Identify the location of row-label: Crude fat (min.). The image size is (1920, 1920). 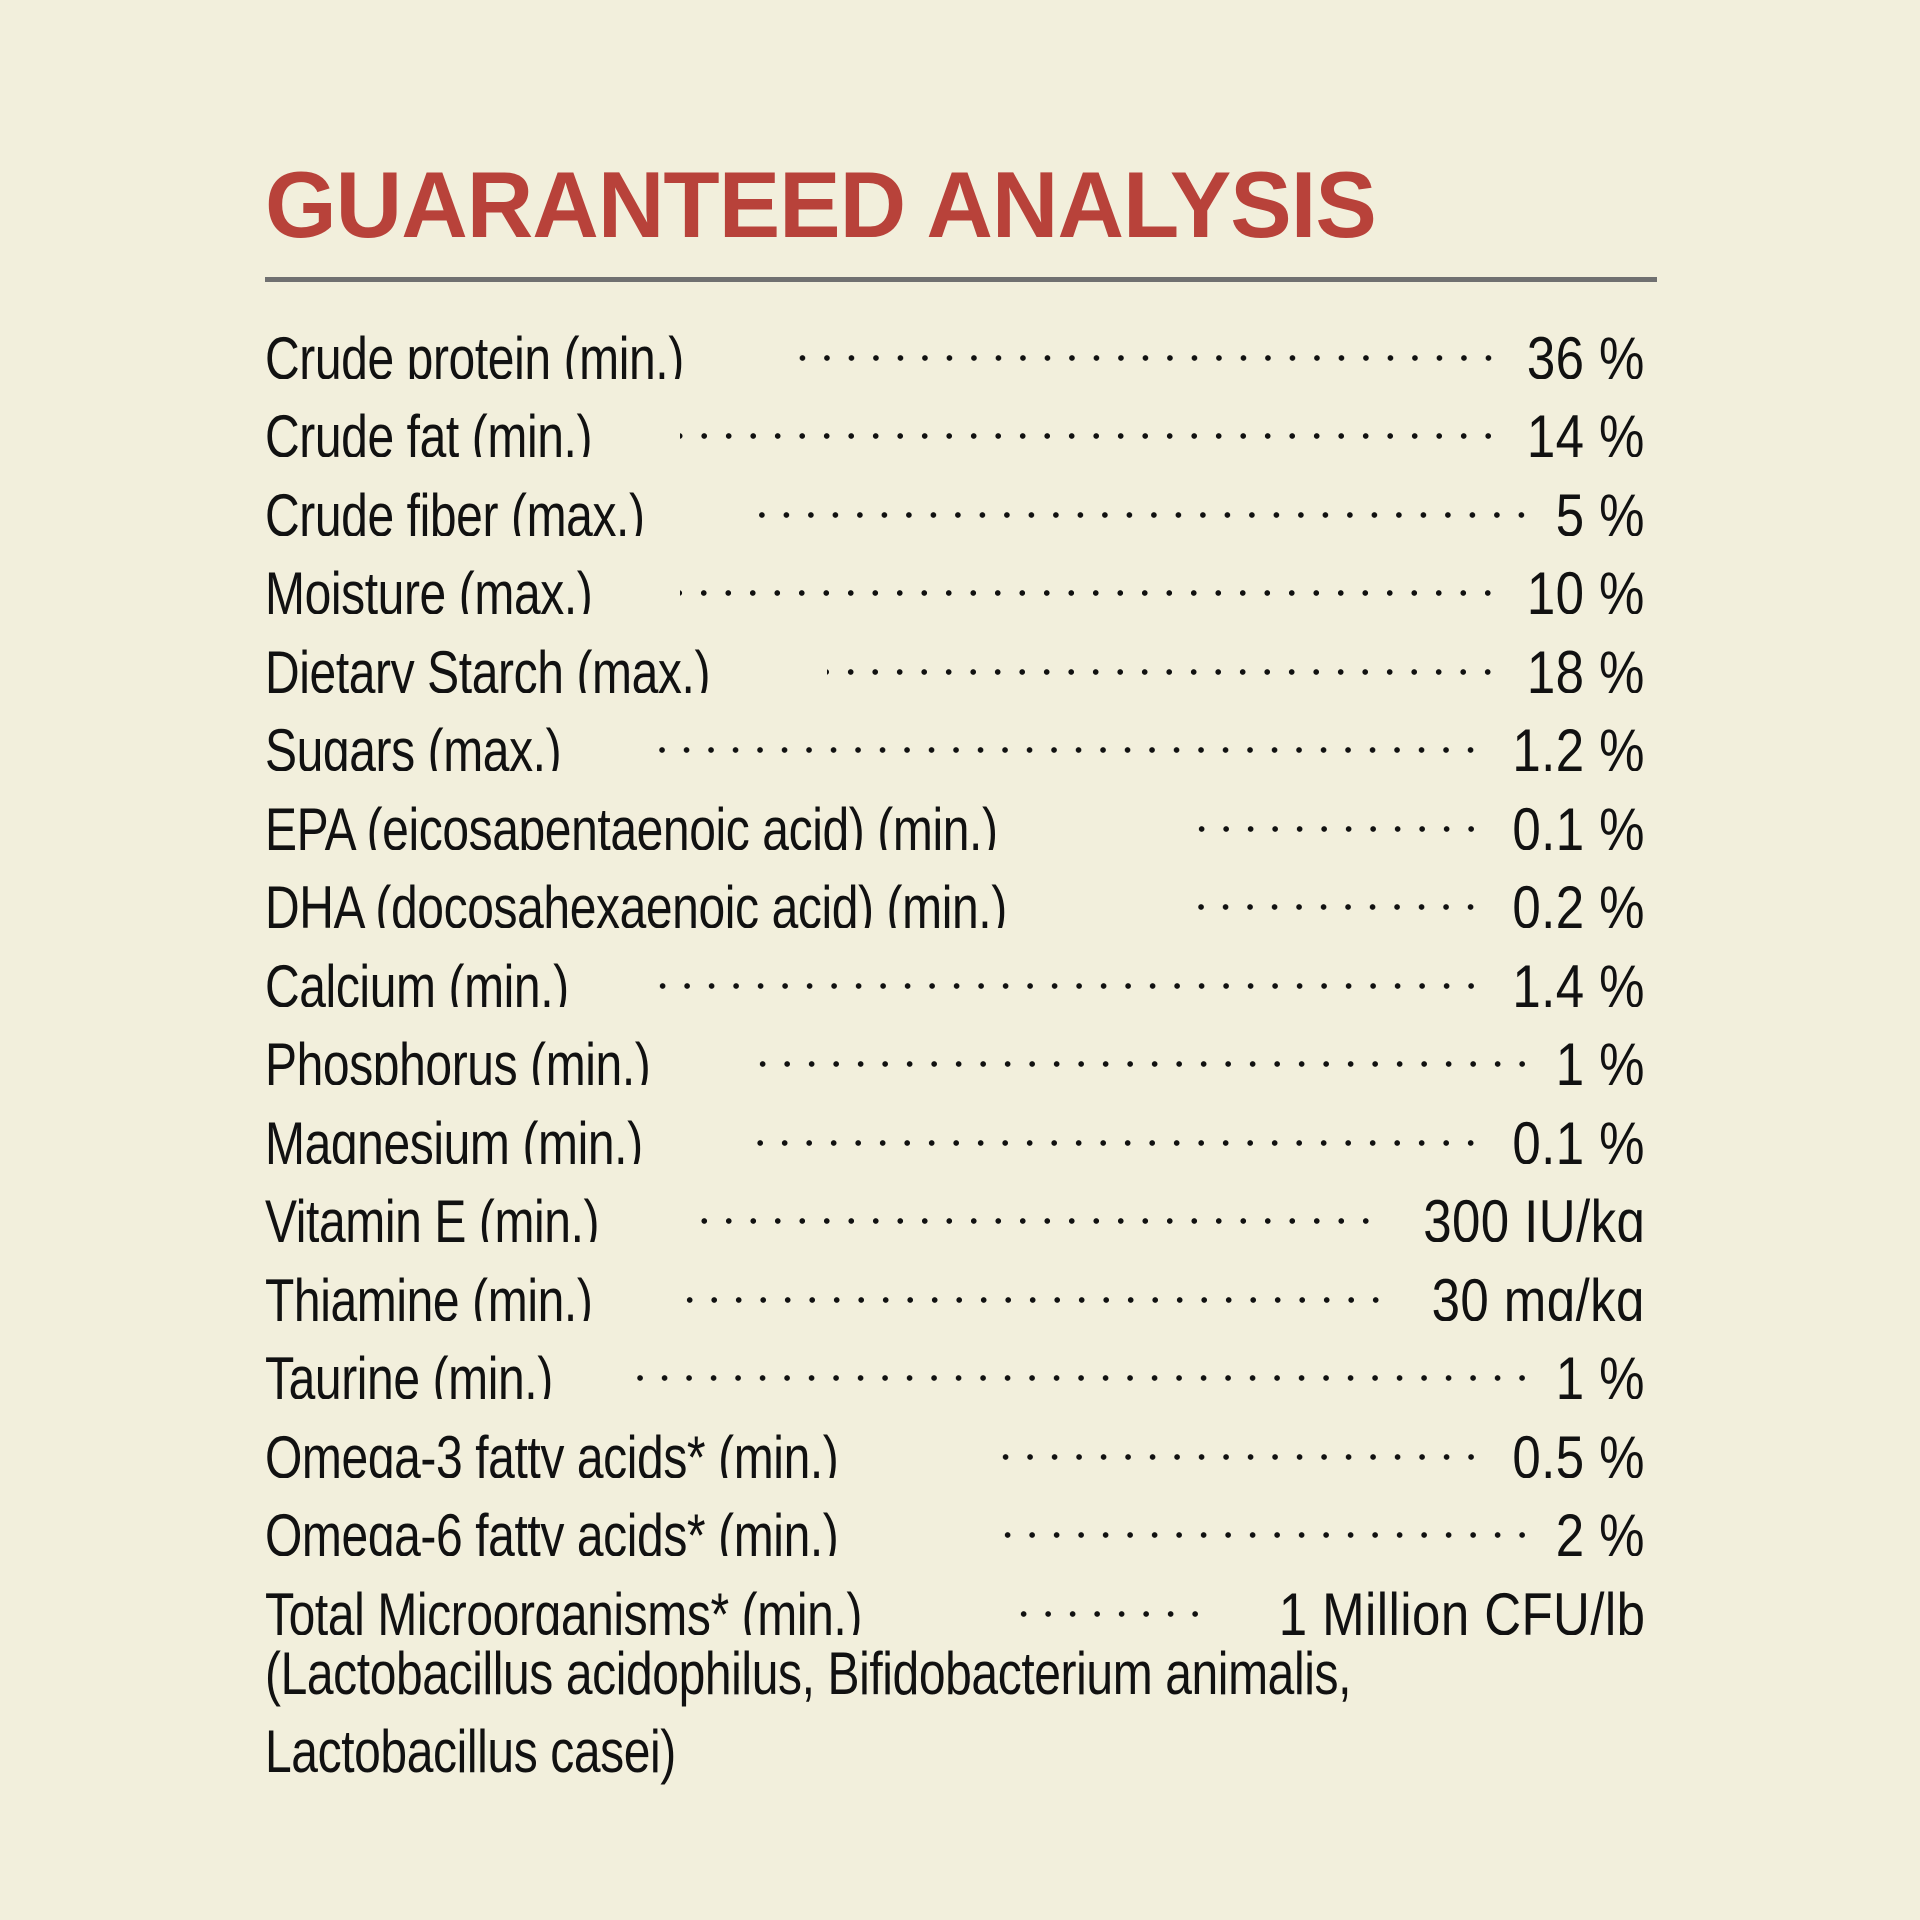
(429, 430).